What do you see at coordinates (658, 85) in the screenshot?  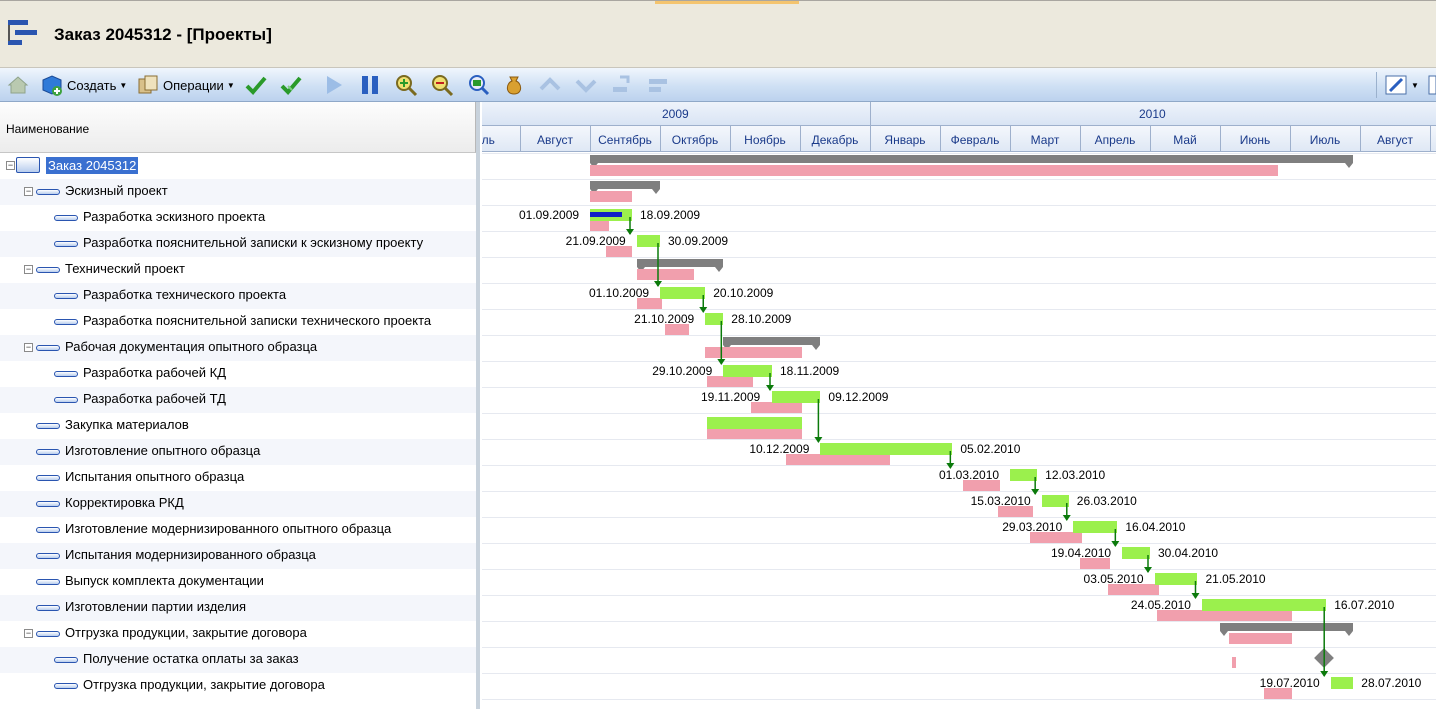 I see `outdent-button` at bounding box center [658, 85].